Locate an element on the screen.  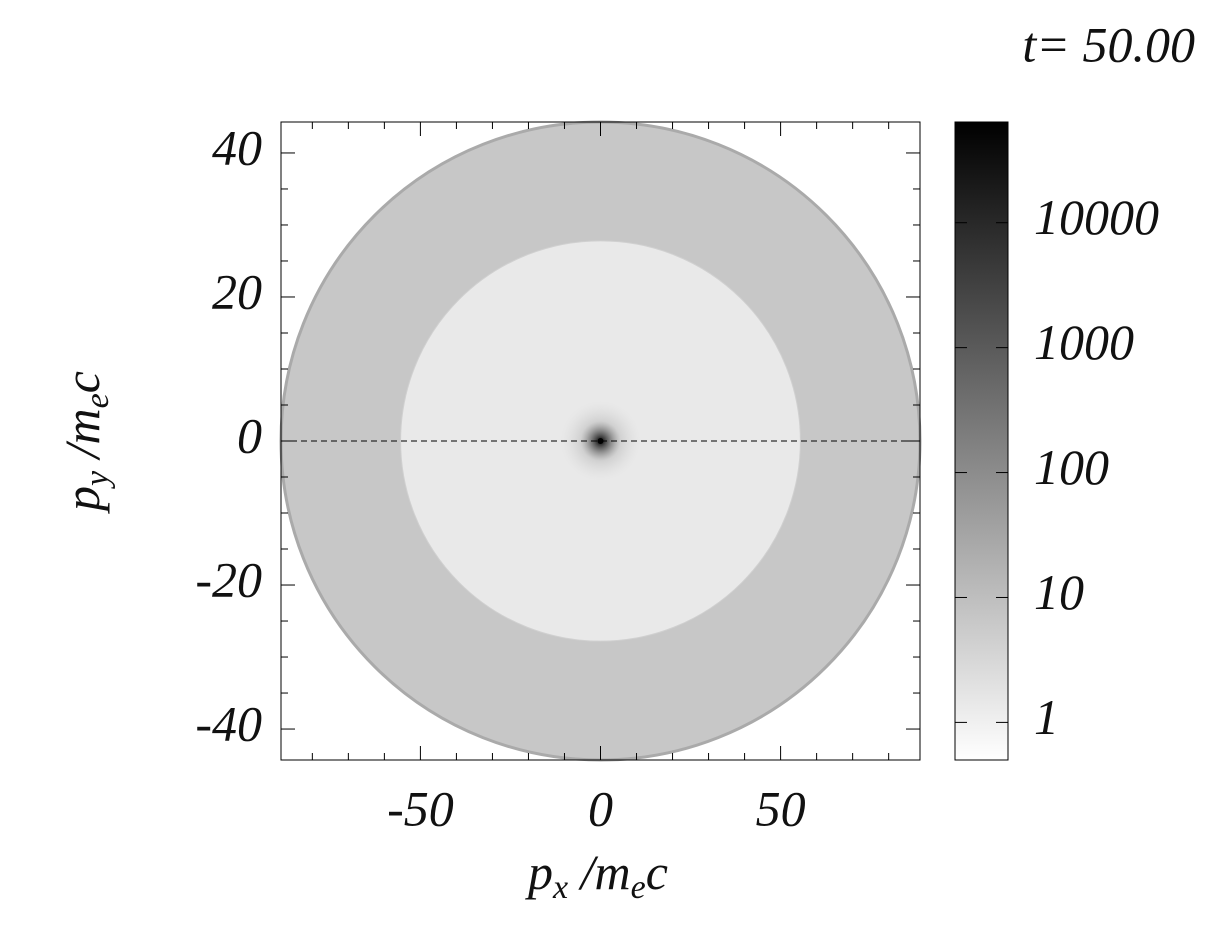
colorbar-tick-label: 100 is located at coordinates (1071, 467).